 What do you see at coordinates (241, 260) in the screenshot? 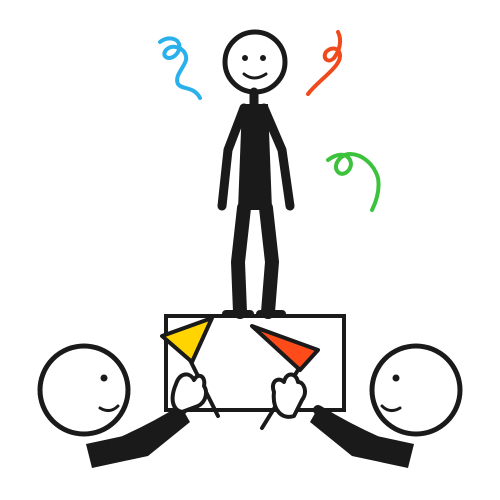
I see `leg-left` at bounding box center [241, 260].